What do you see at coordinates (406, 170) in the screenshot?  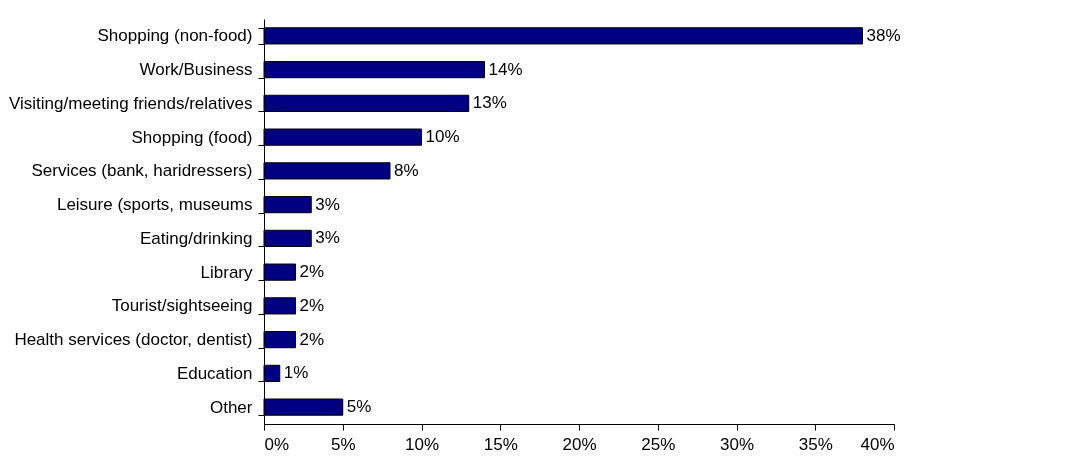 I see `data-label: 8%` at bounding box center [406, 170].